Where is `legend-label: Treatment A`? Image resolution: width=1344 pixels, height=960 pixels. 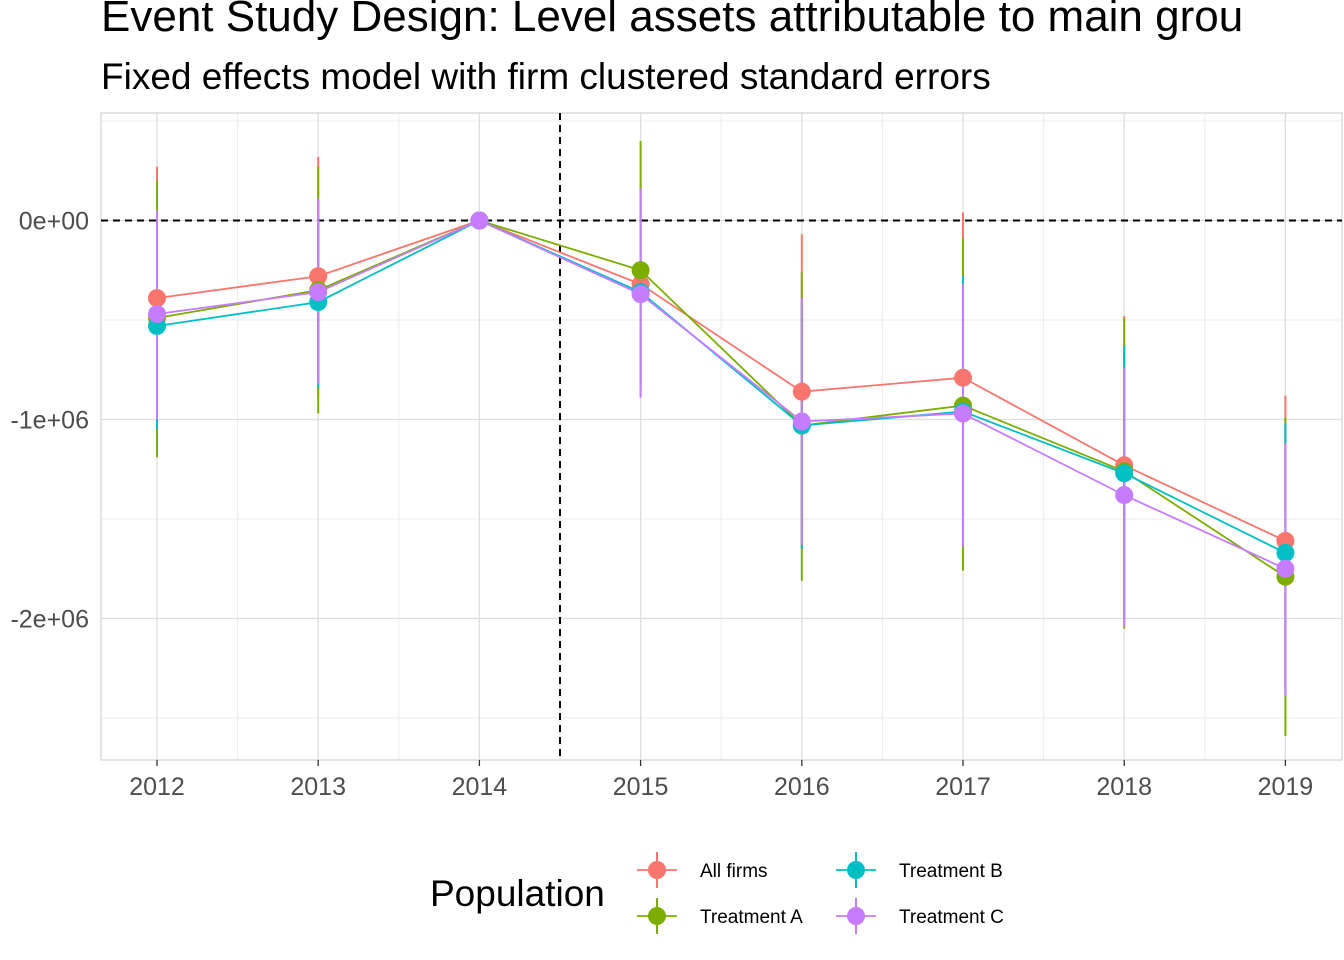
legend-label: Treatment A is located at coordinates (751, 917).